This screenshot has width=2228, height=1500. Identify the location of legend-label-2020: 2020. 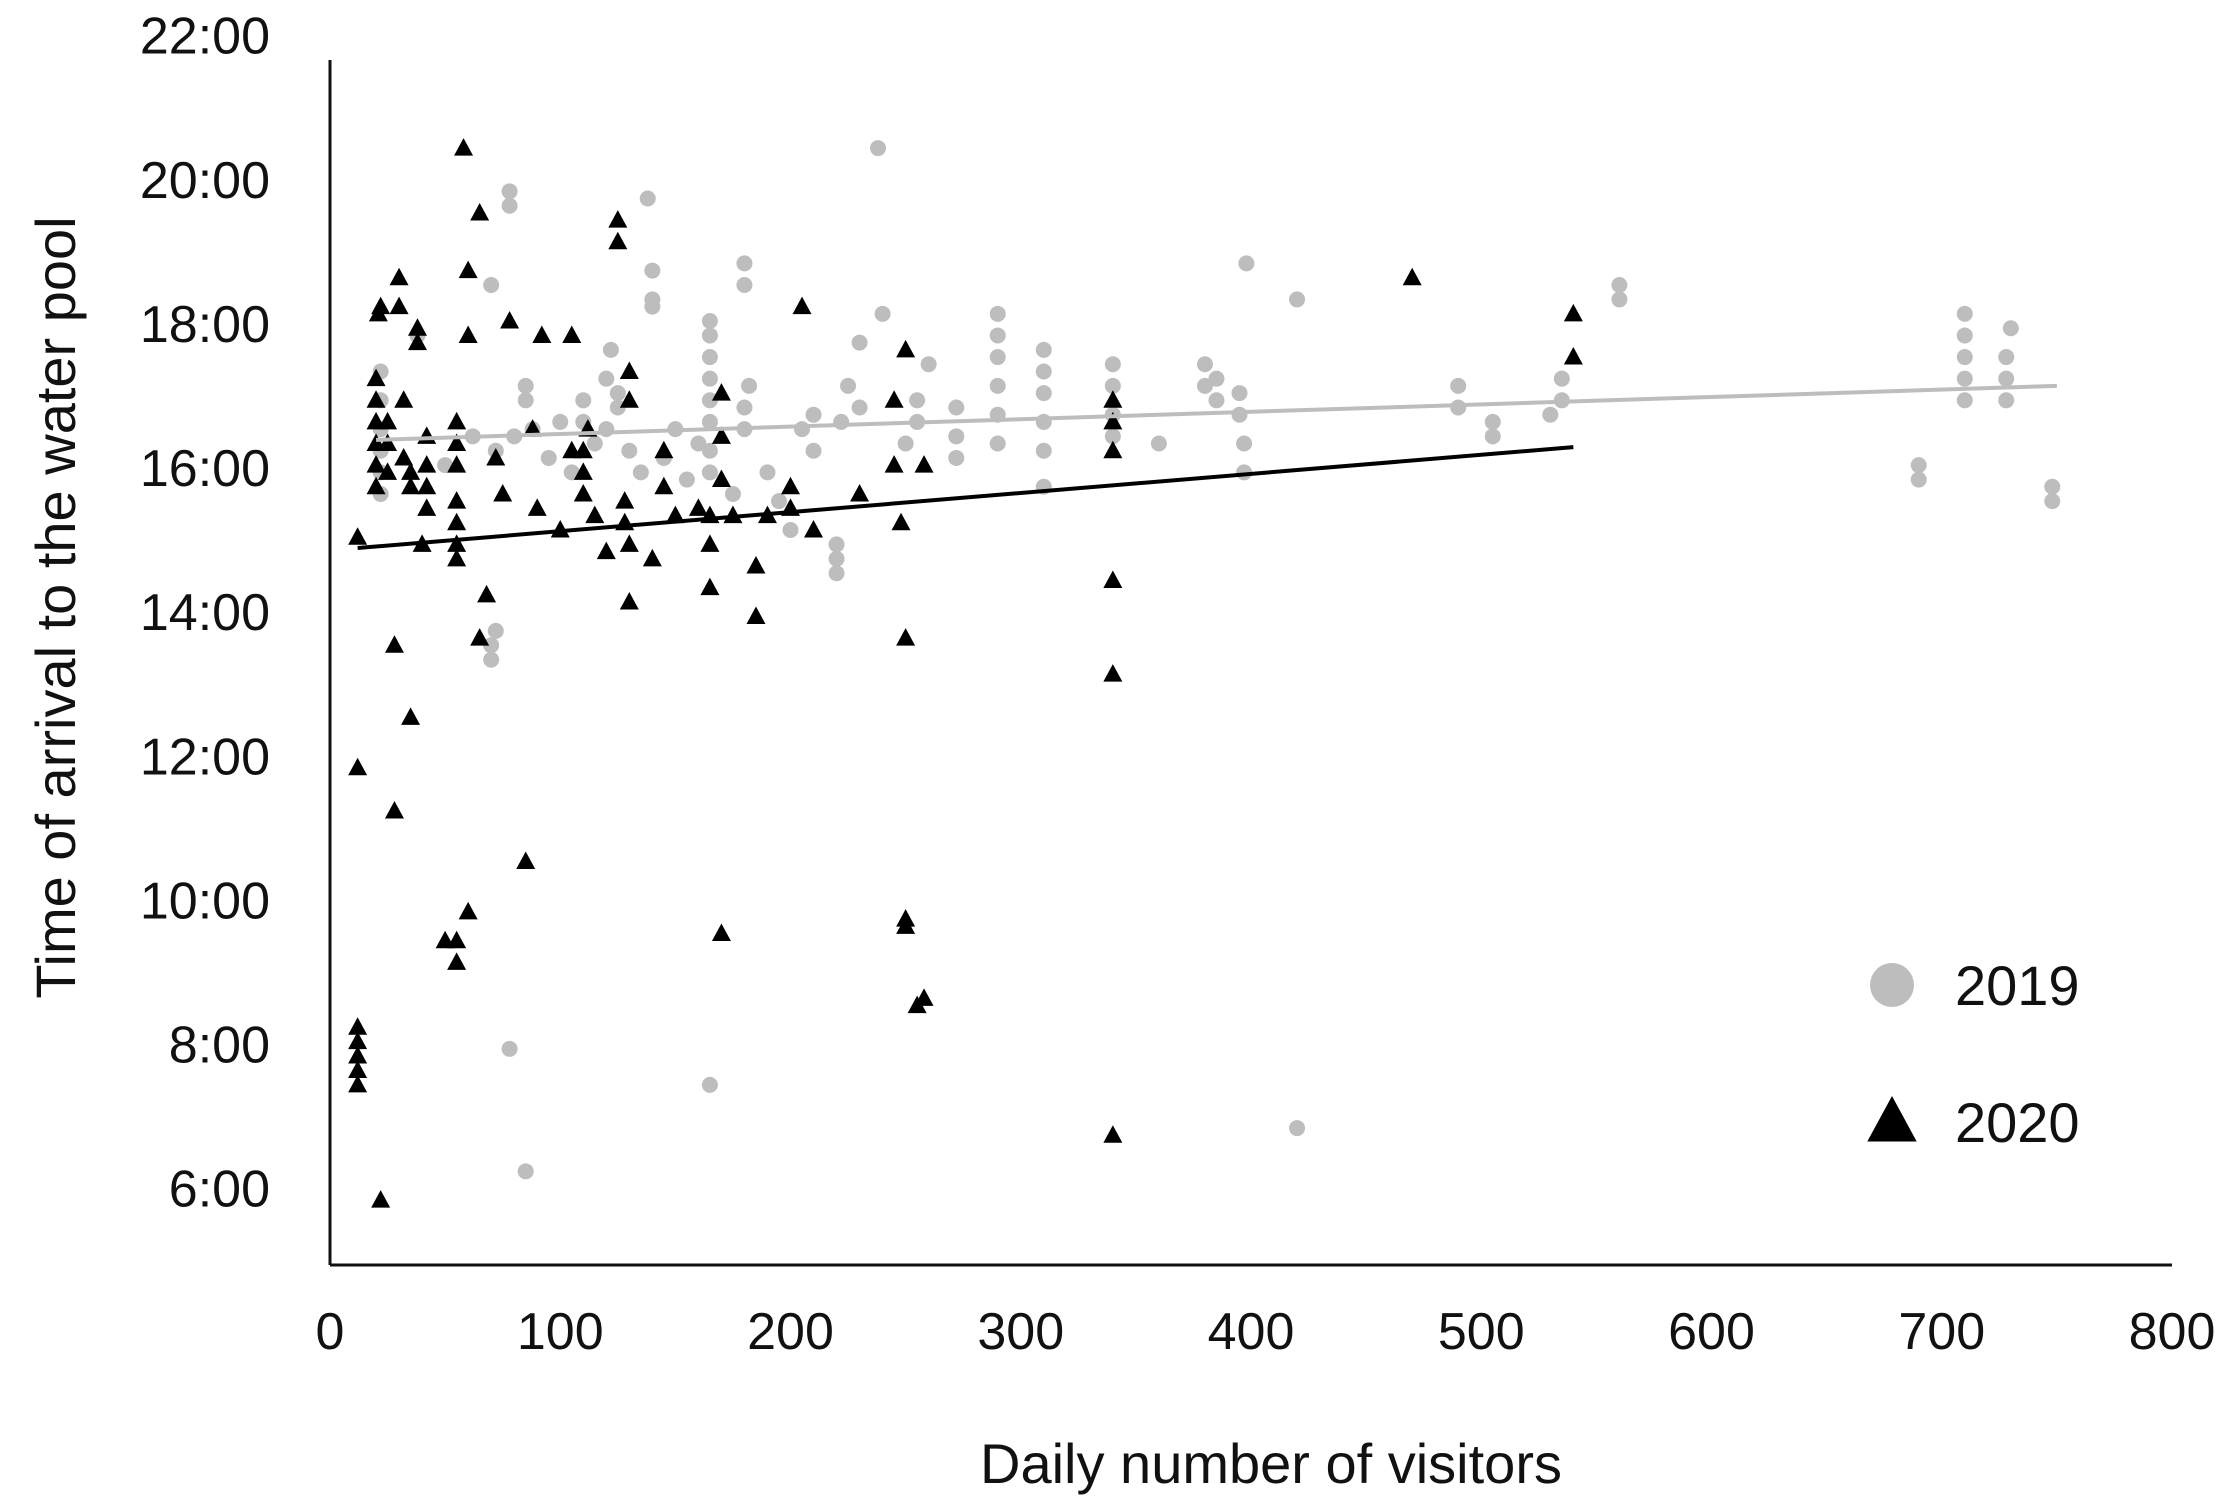
(2017, 1122).